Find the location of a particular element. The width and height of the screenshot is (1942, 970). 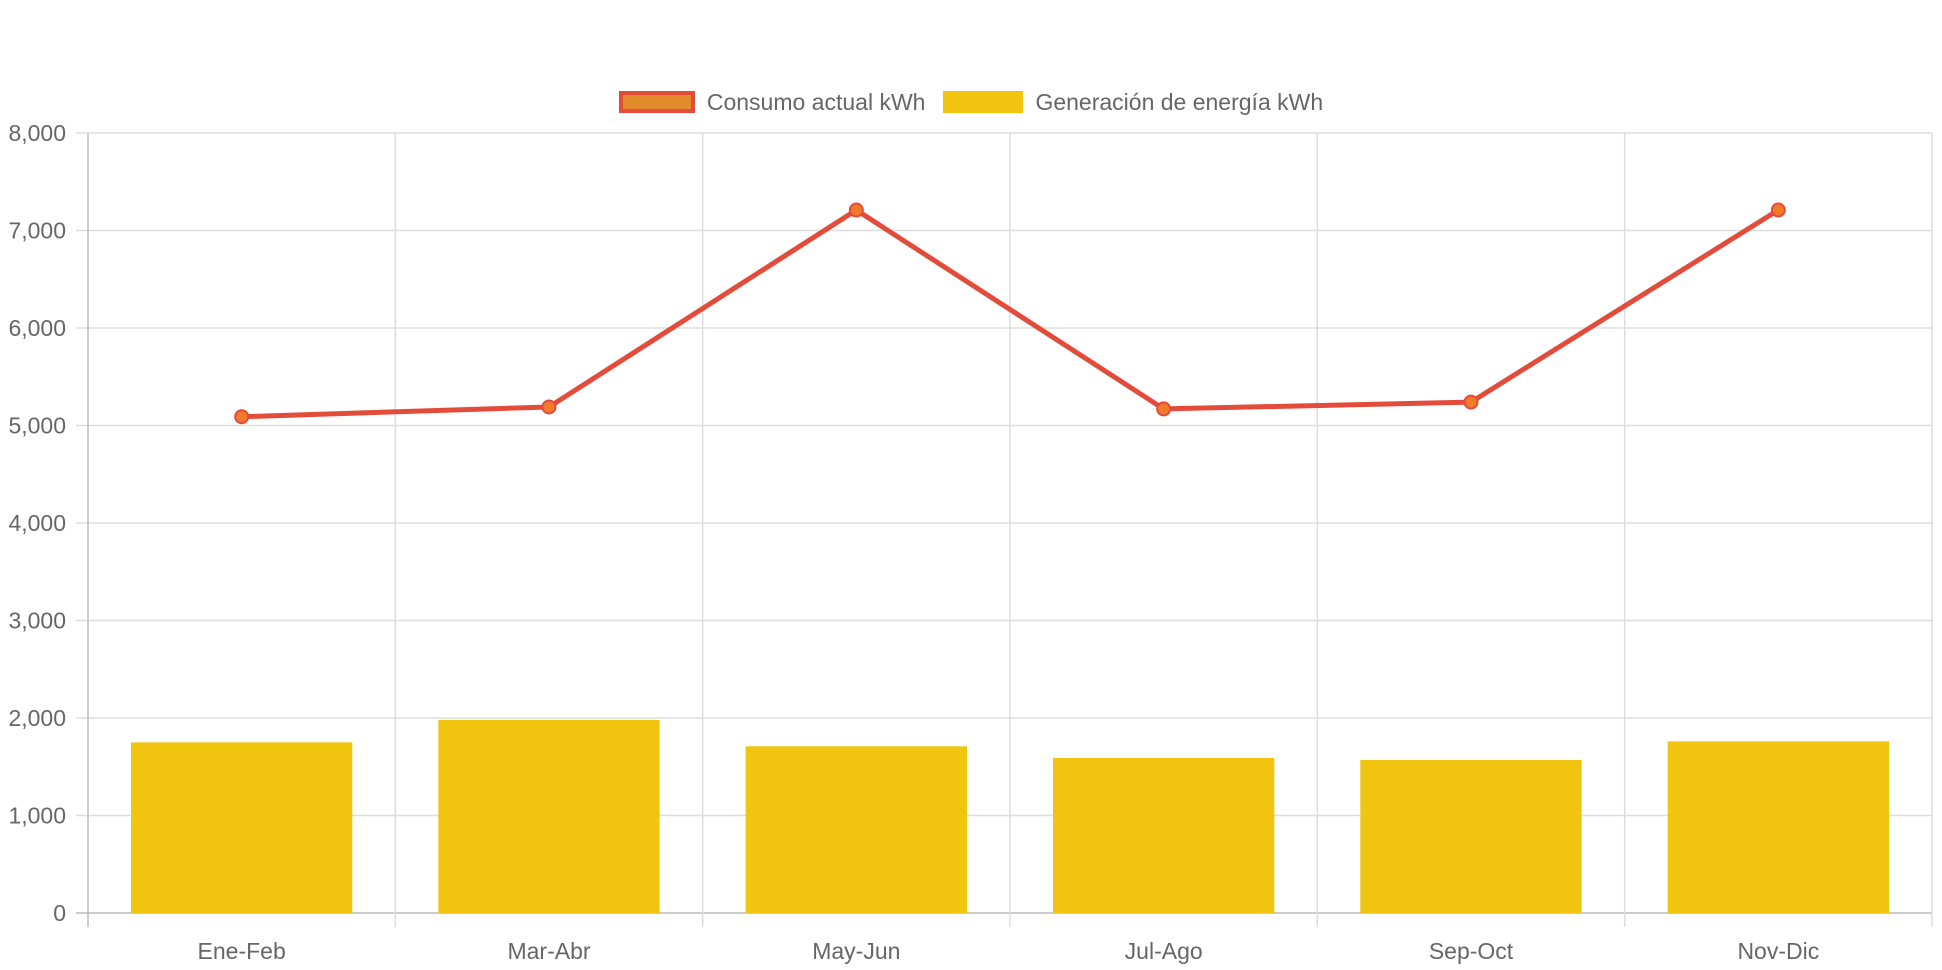

legend-item-consumo: Consumo actual kWh is located at coordinates (772, 102).